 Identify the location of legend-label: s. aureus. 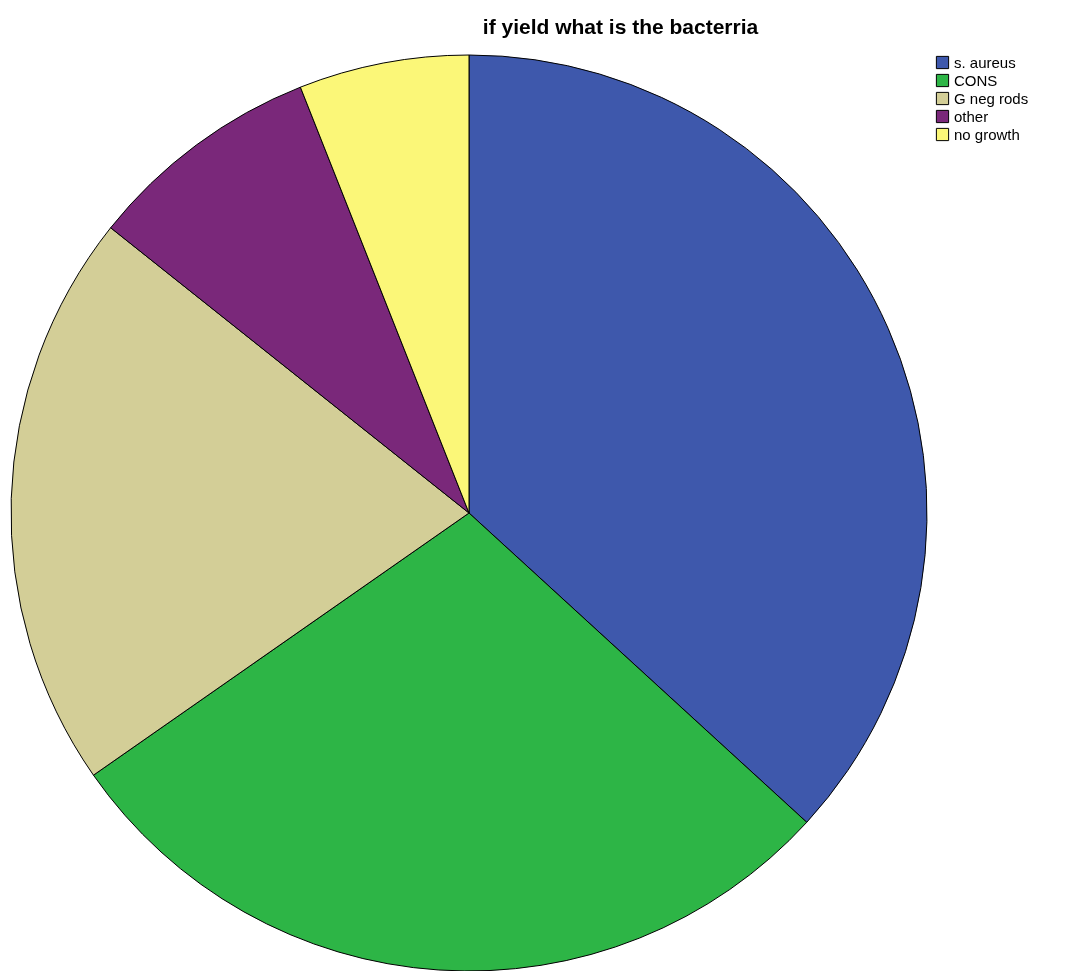
(985, 62).